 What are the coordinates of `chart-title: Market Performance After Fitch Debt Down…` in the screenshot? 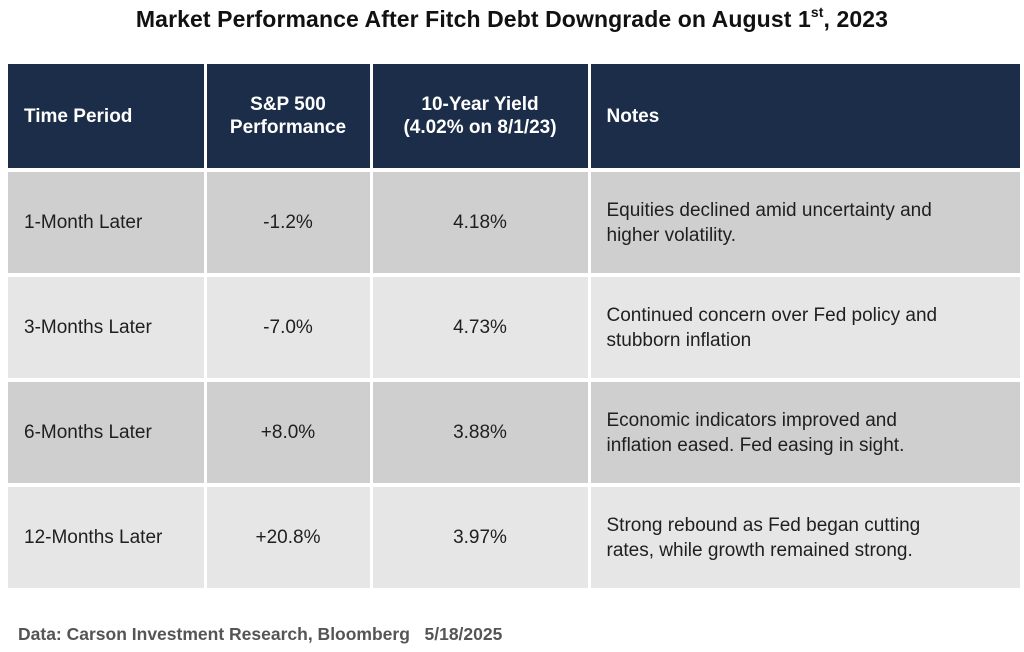 It's located at (512, 18).